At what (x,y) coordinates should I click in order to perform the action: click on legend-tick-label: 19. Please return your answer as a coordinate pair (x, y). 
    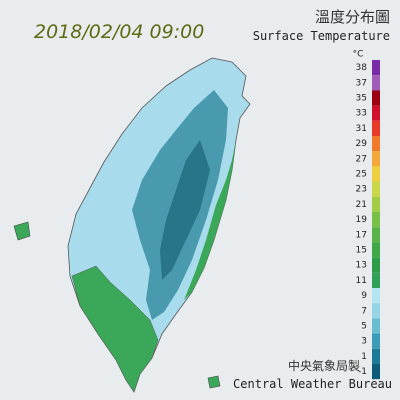
    Looking at the image, I should click on (362, 220).